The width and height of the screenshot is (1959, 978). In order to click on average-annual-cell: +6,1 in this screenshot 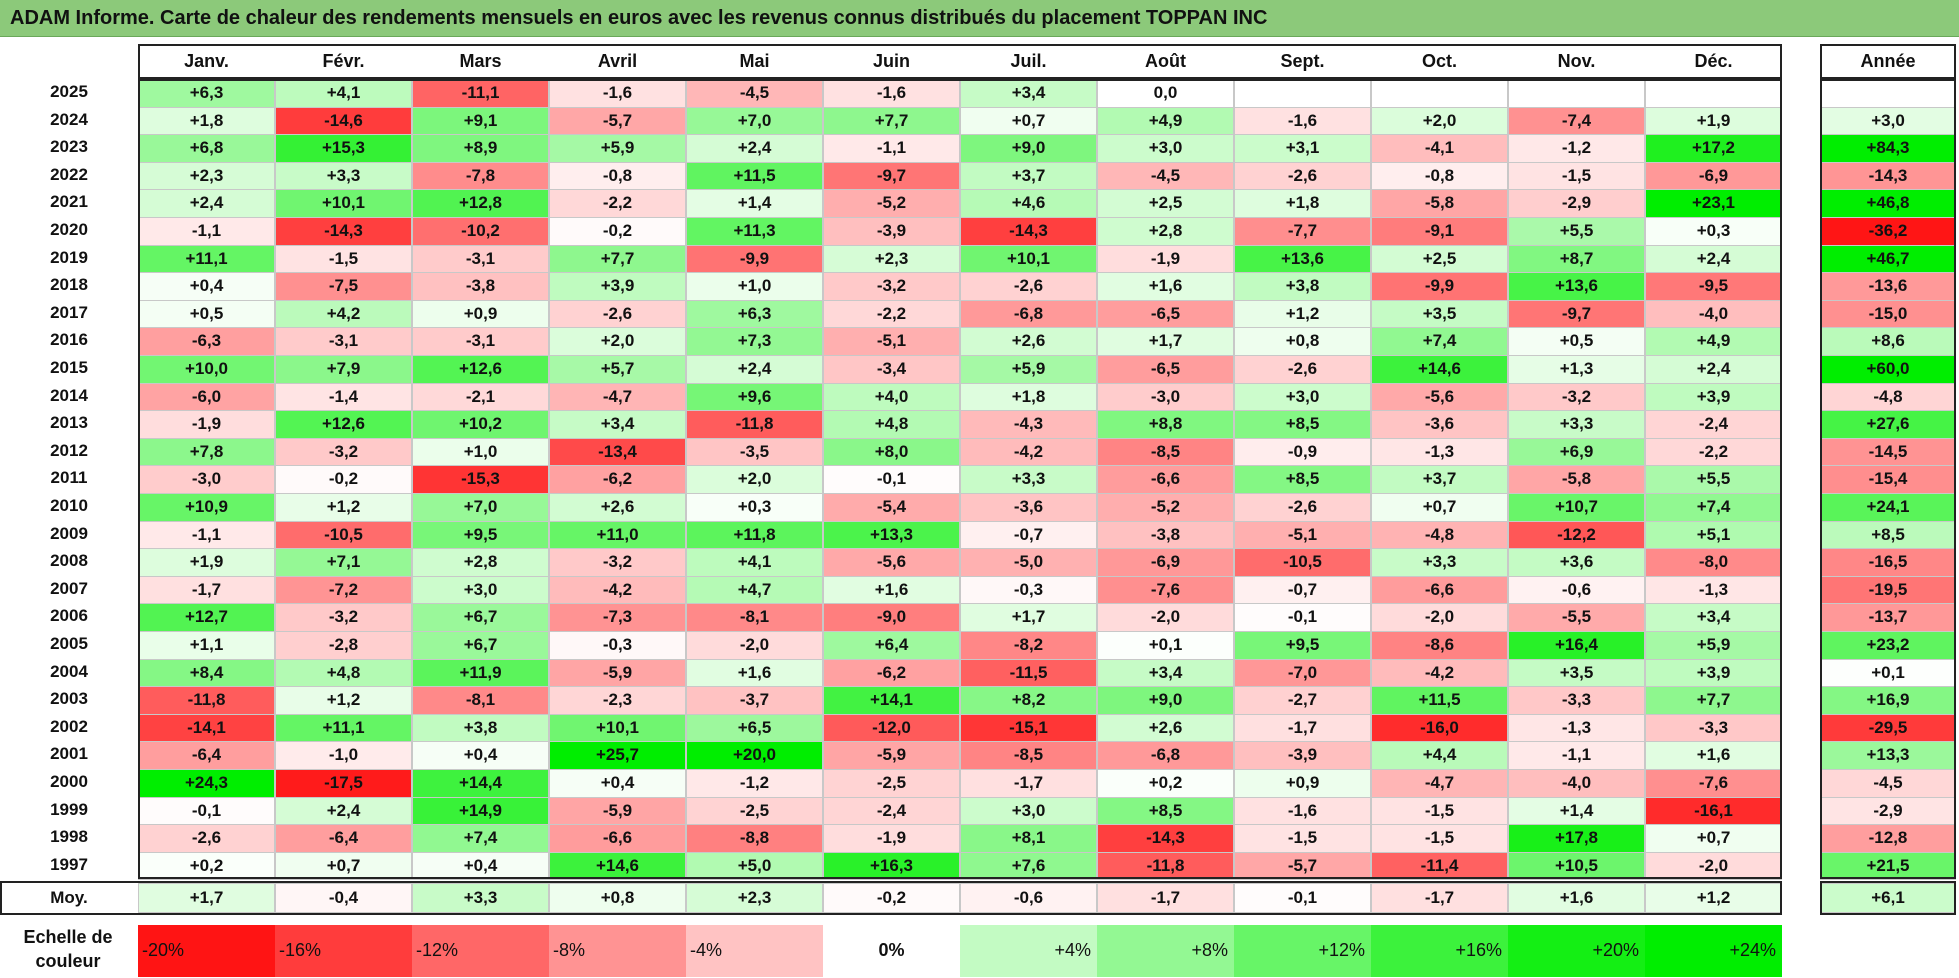, I will do `click(1888, 898)`.